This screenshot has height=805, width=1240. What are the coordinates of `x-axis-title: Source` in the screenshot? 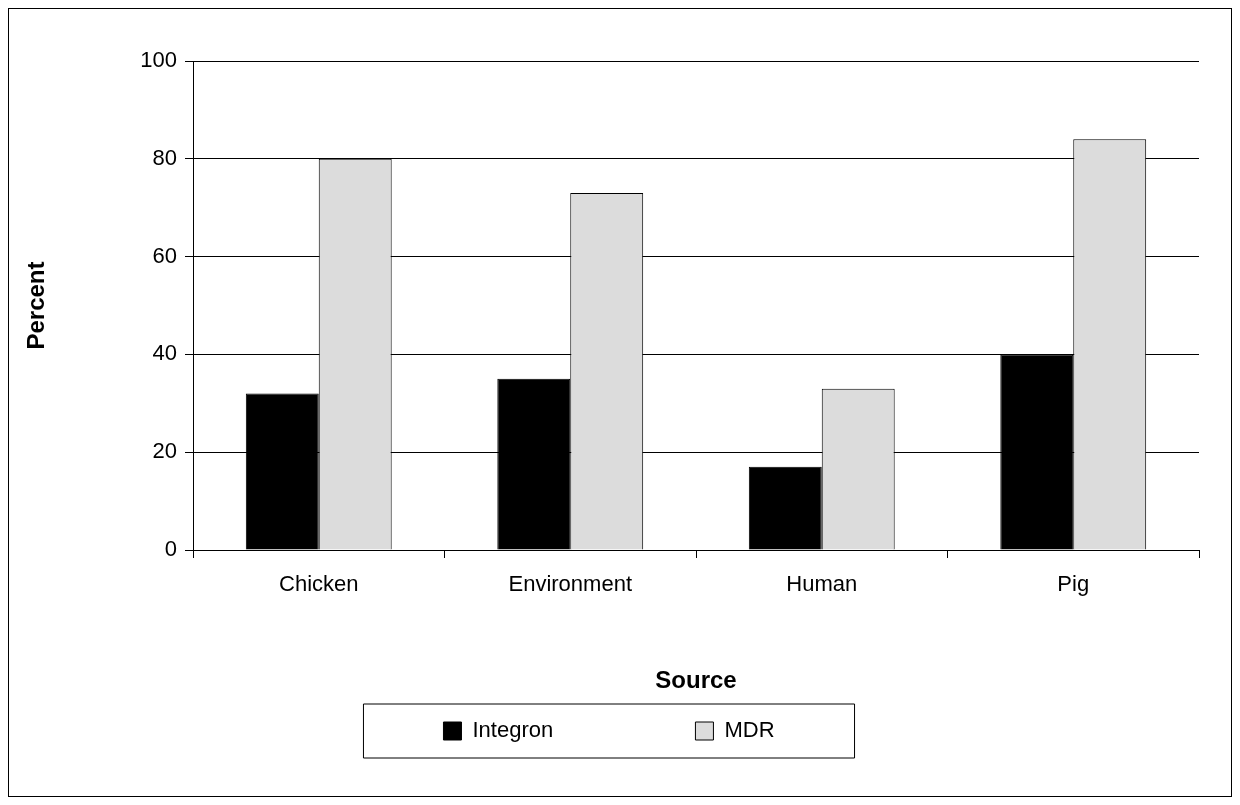 It's located at (696, 680).